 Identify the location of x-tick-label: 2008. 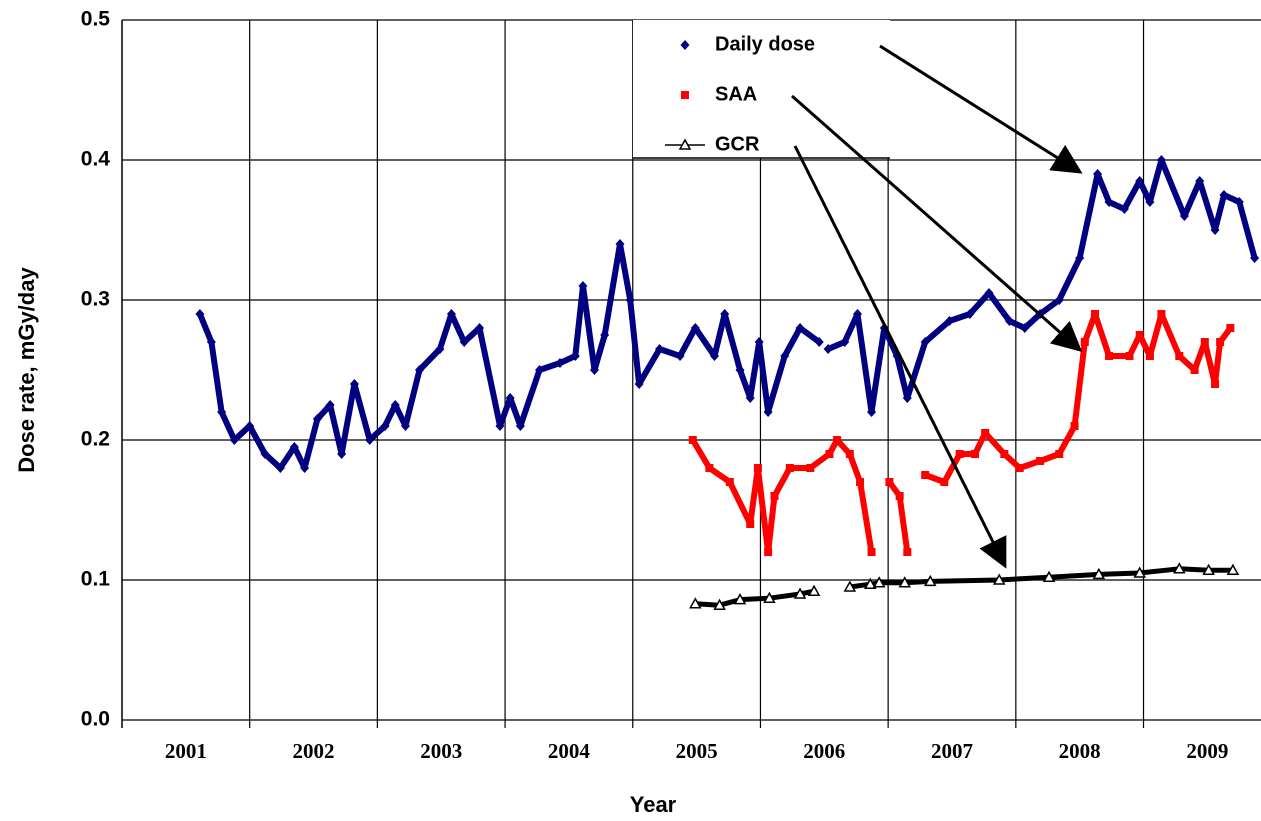
(1080, 751).